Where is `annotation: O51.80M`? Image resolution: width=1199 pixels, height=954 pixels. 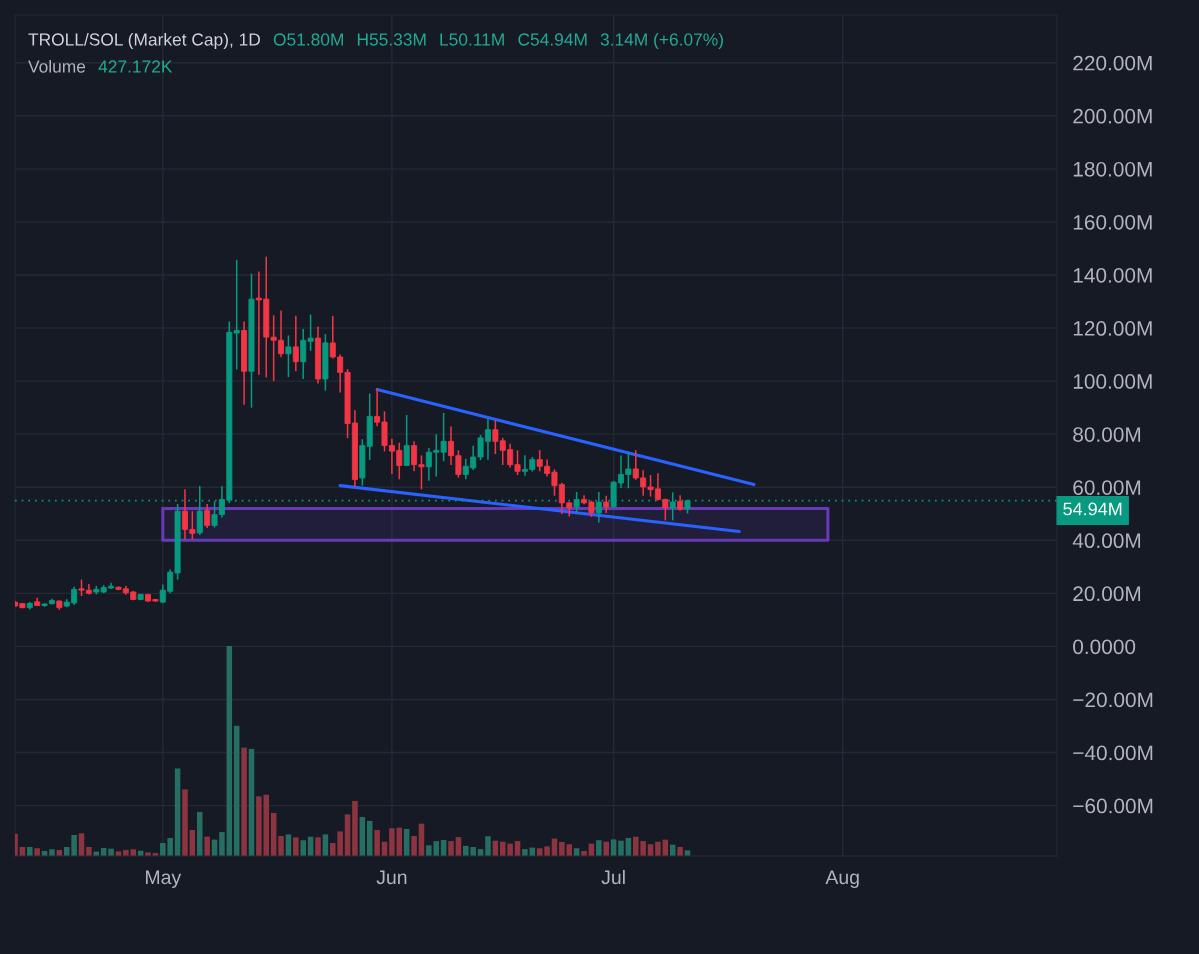
annotation: O51.80M is located at coordinates (308, 39).